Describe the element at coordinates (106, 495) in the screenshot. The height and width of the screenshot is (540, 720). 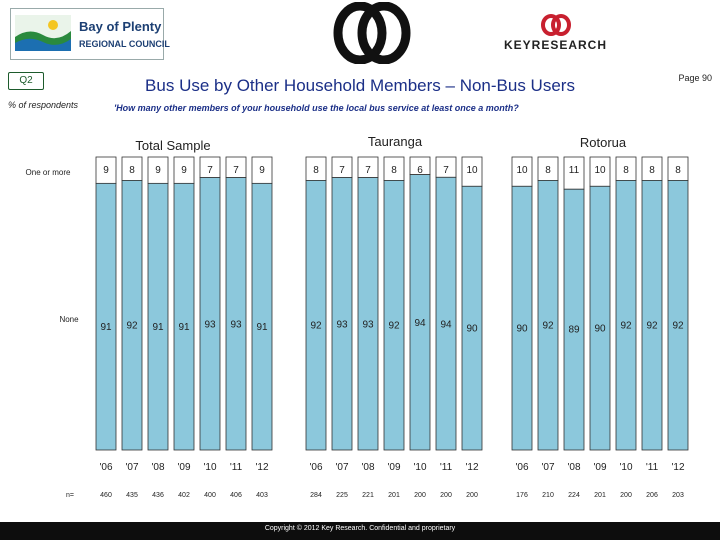
I see `n-value: 460` at that location.